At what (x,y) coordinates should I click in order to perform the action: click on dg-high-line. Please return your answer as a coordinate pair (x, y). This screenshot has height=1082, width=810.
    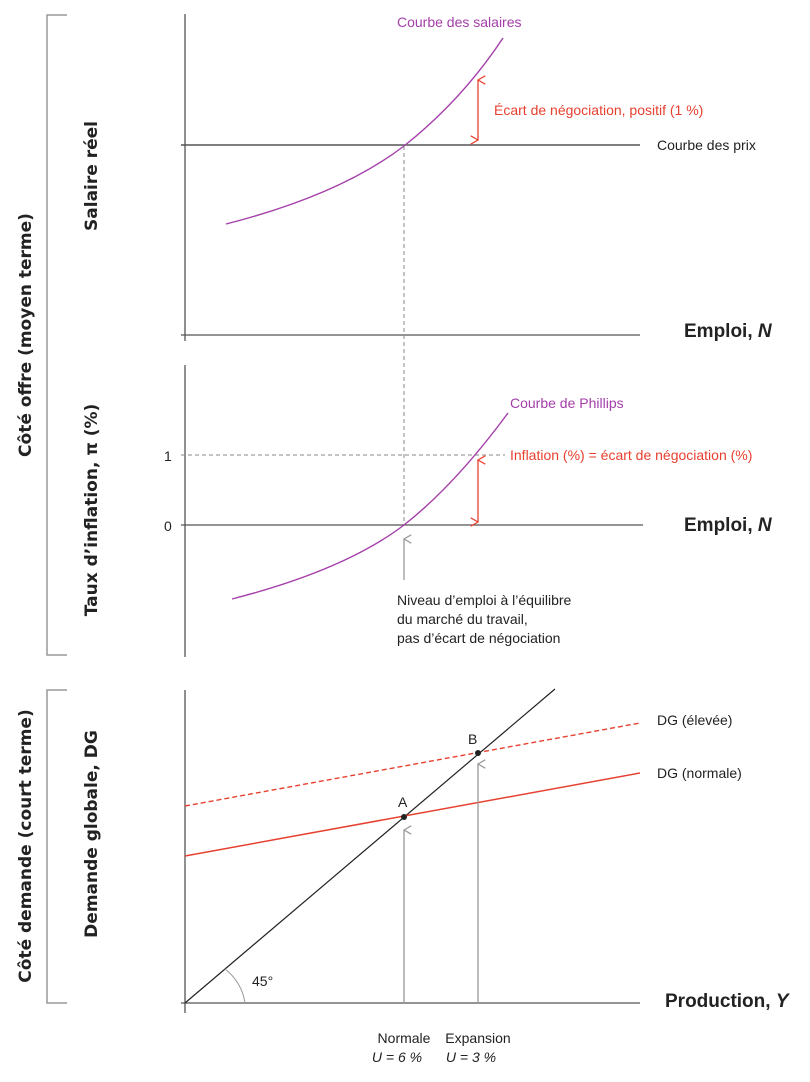
    Looking at the image, I should click on (412, 764).